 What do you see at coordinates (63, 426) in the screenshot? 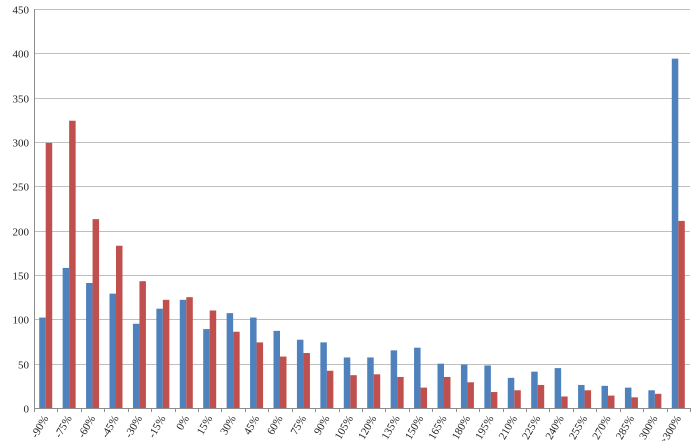
I see `x-tick-label: -75%` at bounding box center [63, 426].